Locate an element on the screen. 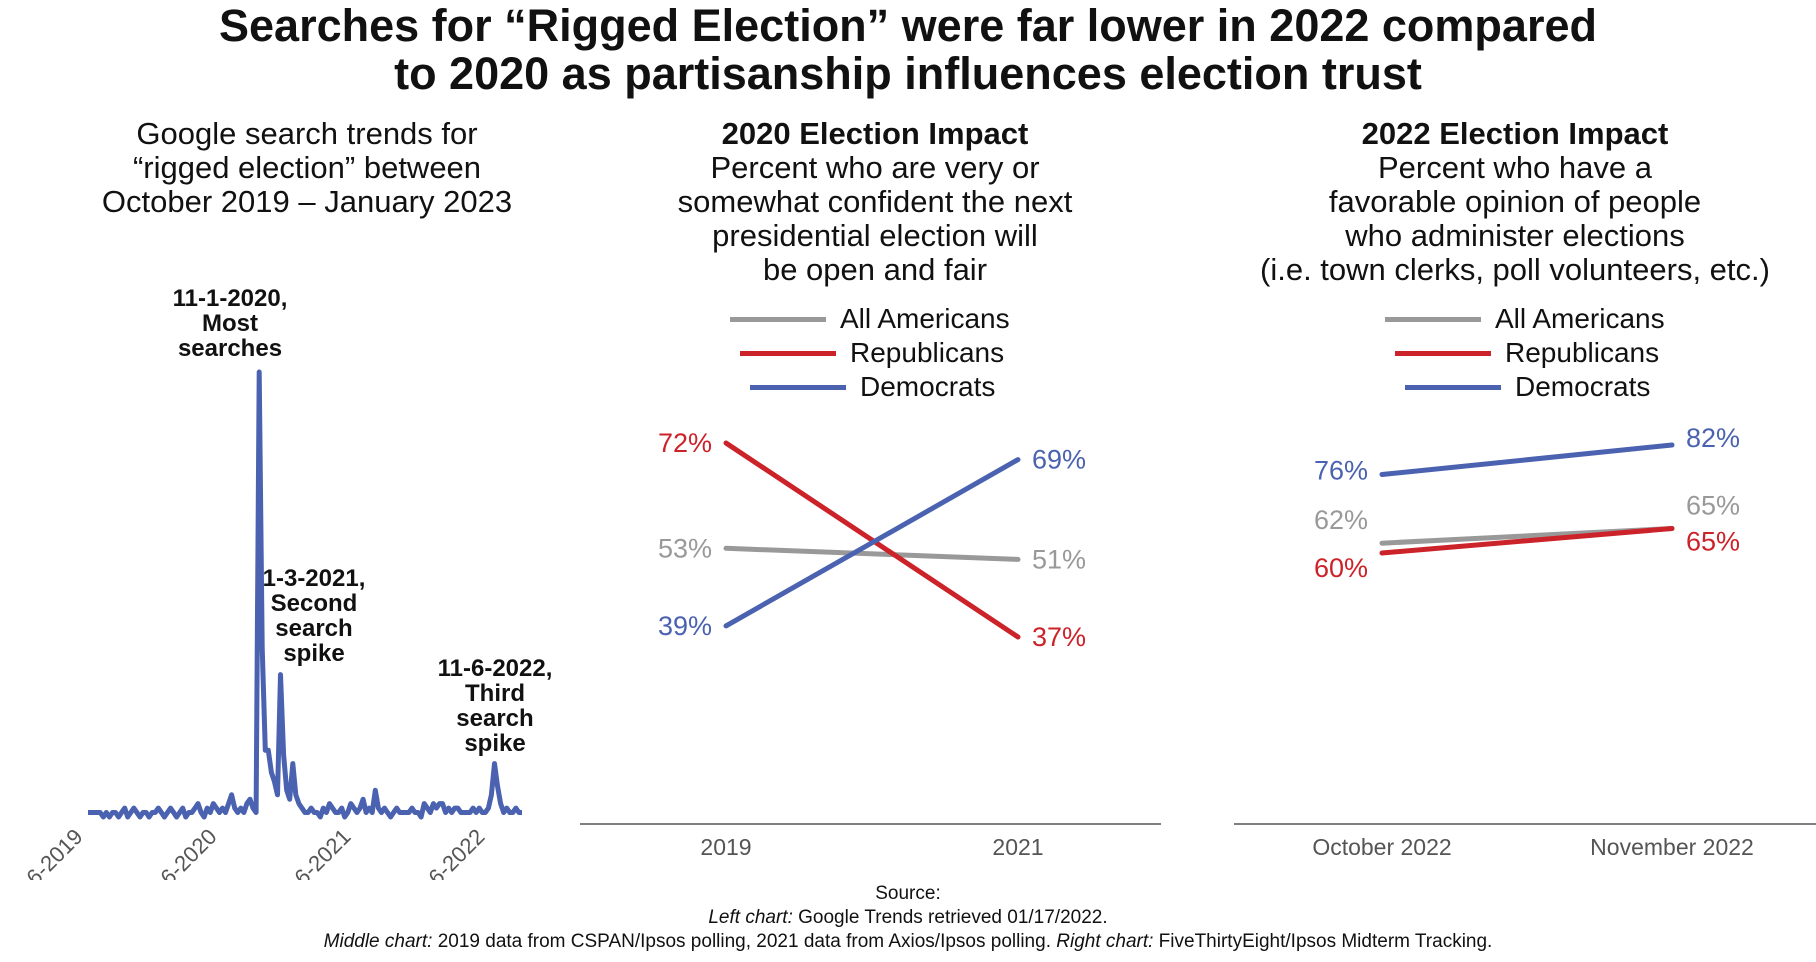  annotation-line: Most is located at coordinates (230, 323).